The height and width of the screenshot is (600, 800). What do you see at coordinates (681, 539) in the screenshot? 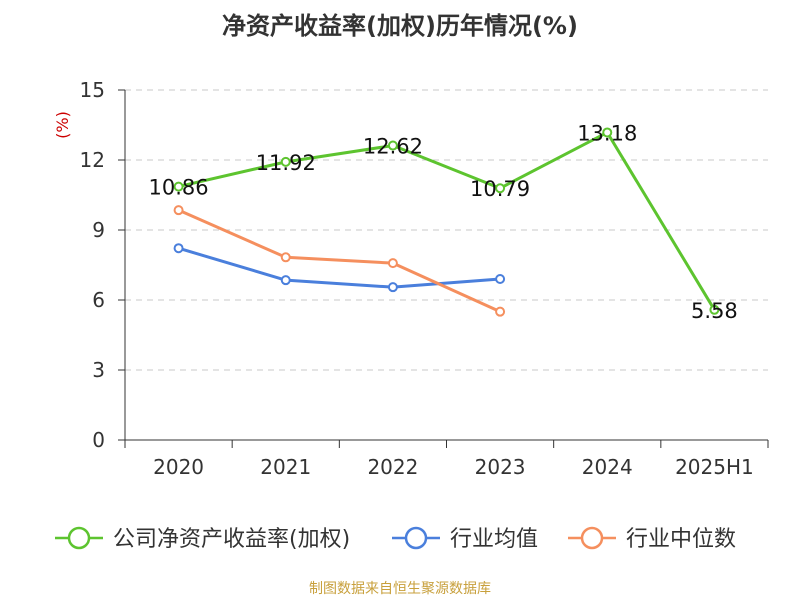
I see `legend-label-2: 行业中位数` at bounding box center [681, 539].